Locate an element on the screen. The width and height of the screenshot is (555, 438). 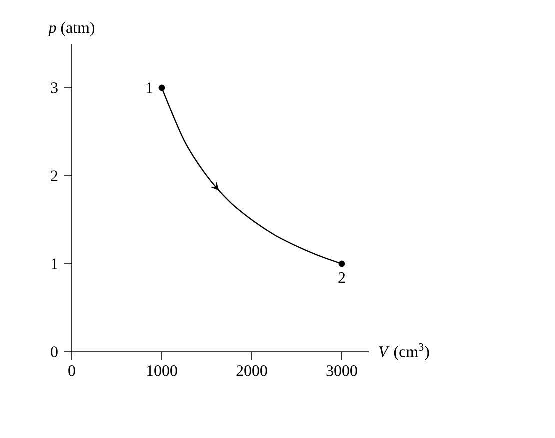
annotation: 2 is located at coordinates (342, 278).